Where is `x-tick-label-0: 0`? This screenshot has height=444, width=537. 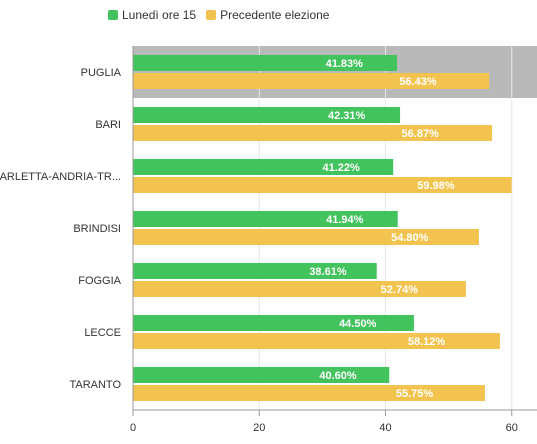 x-tick-label-0: 0 is located at coordinates (133, 428).